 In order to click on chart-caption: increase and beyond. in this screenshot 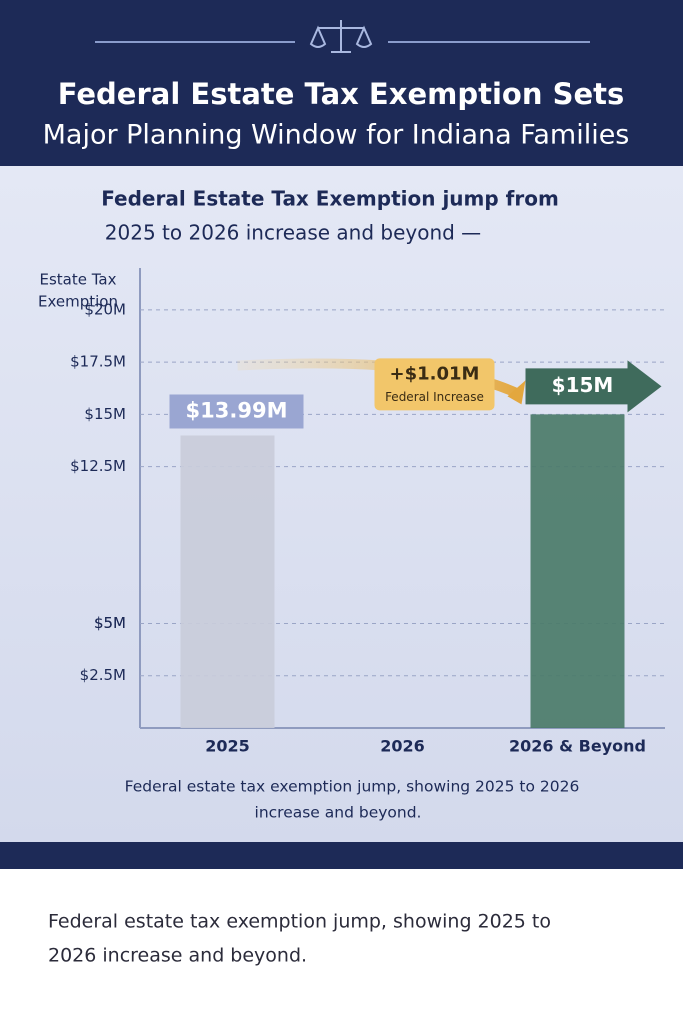, I will do `click(338, 813)`.